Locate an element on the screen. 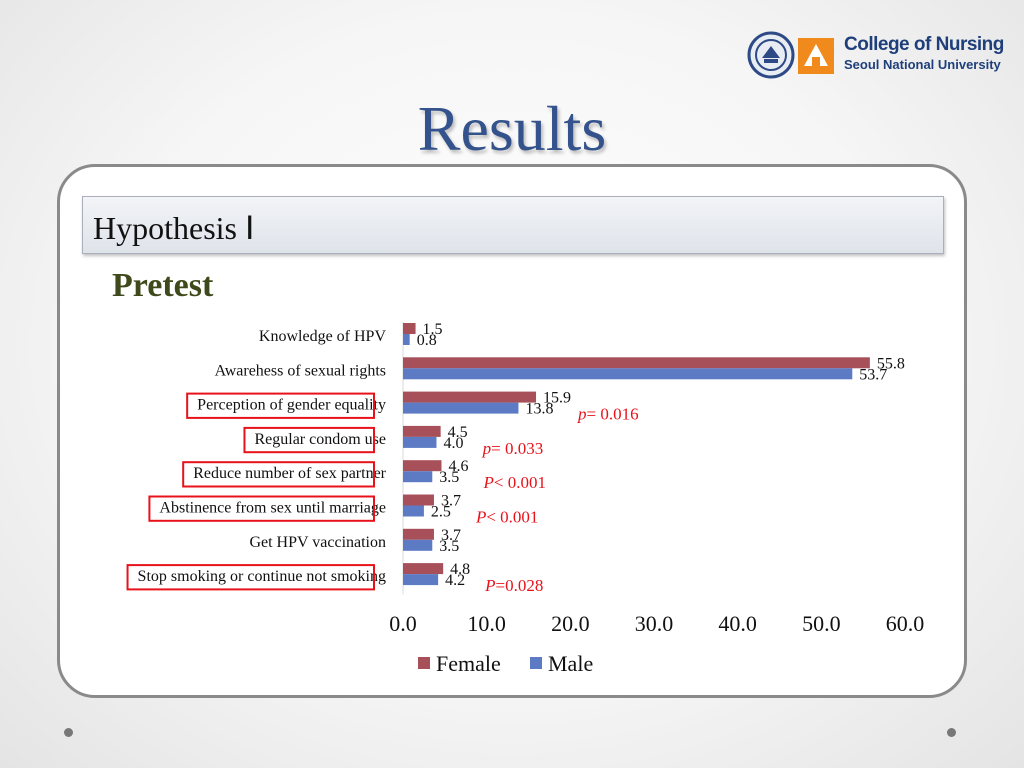 Image resolution: width=1024 pixels, height=768 pixels. data-label-male: 4.2 is located at coordinates (455, 580).